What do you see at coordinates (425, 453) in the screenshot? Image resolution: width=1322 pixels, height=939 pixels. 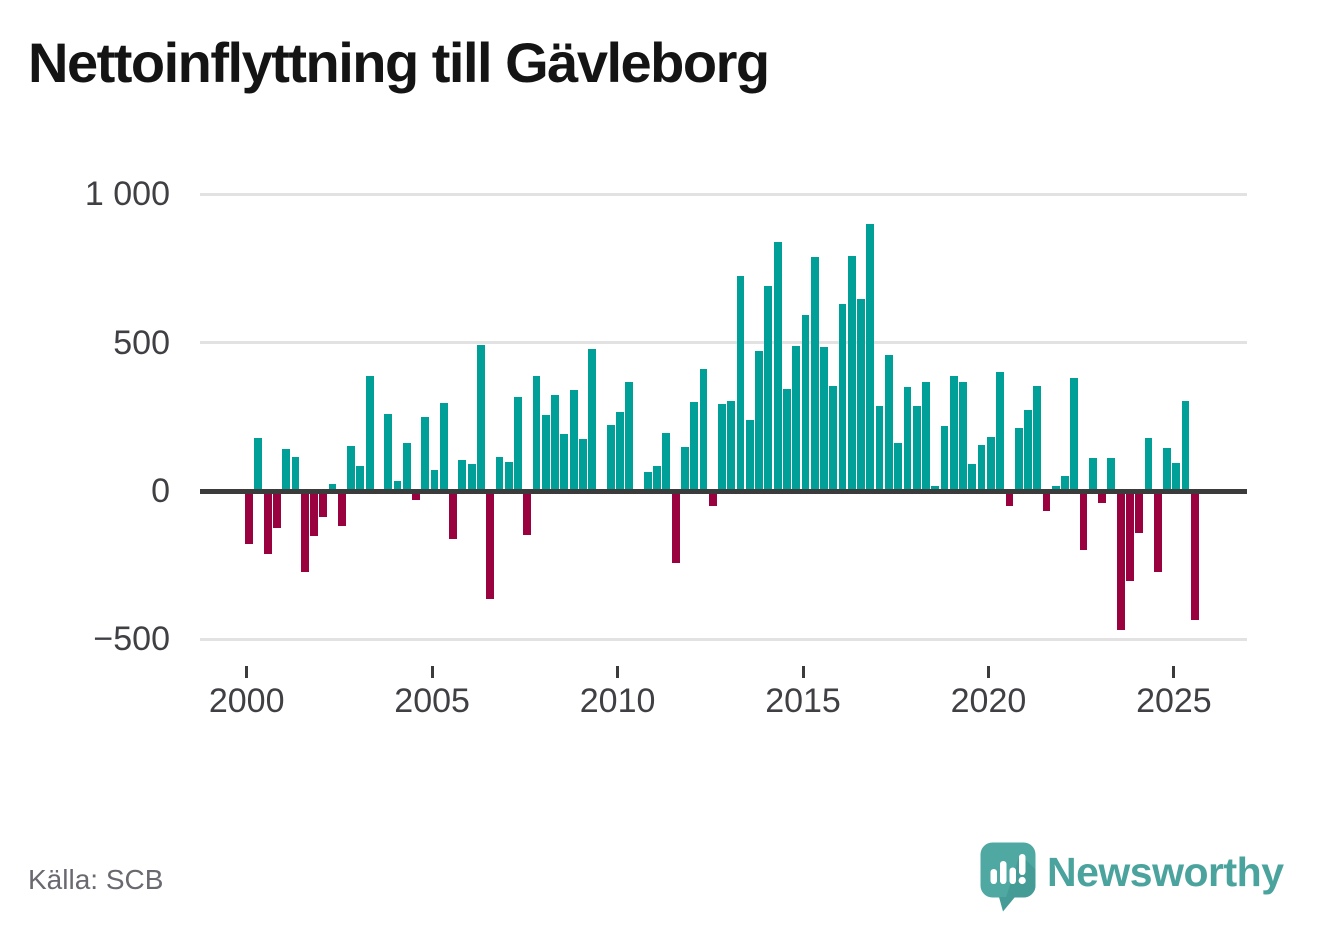 I see `bar-2004-Q4` at bounding box center [425, 453].